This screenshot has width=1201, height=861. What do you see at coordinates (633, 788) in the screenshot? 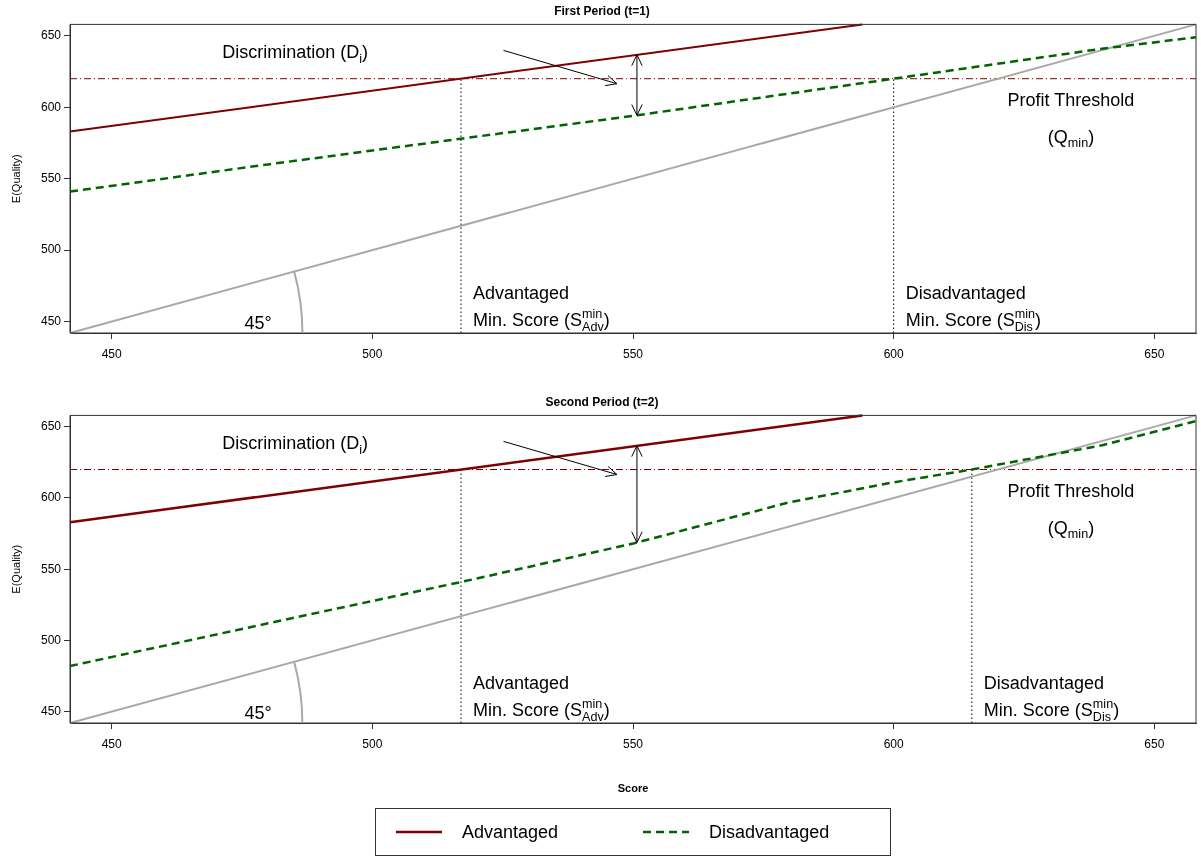
I see `x-axis-title: Score` at bounding box center [633, 788].